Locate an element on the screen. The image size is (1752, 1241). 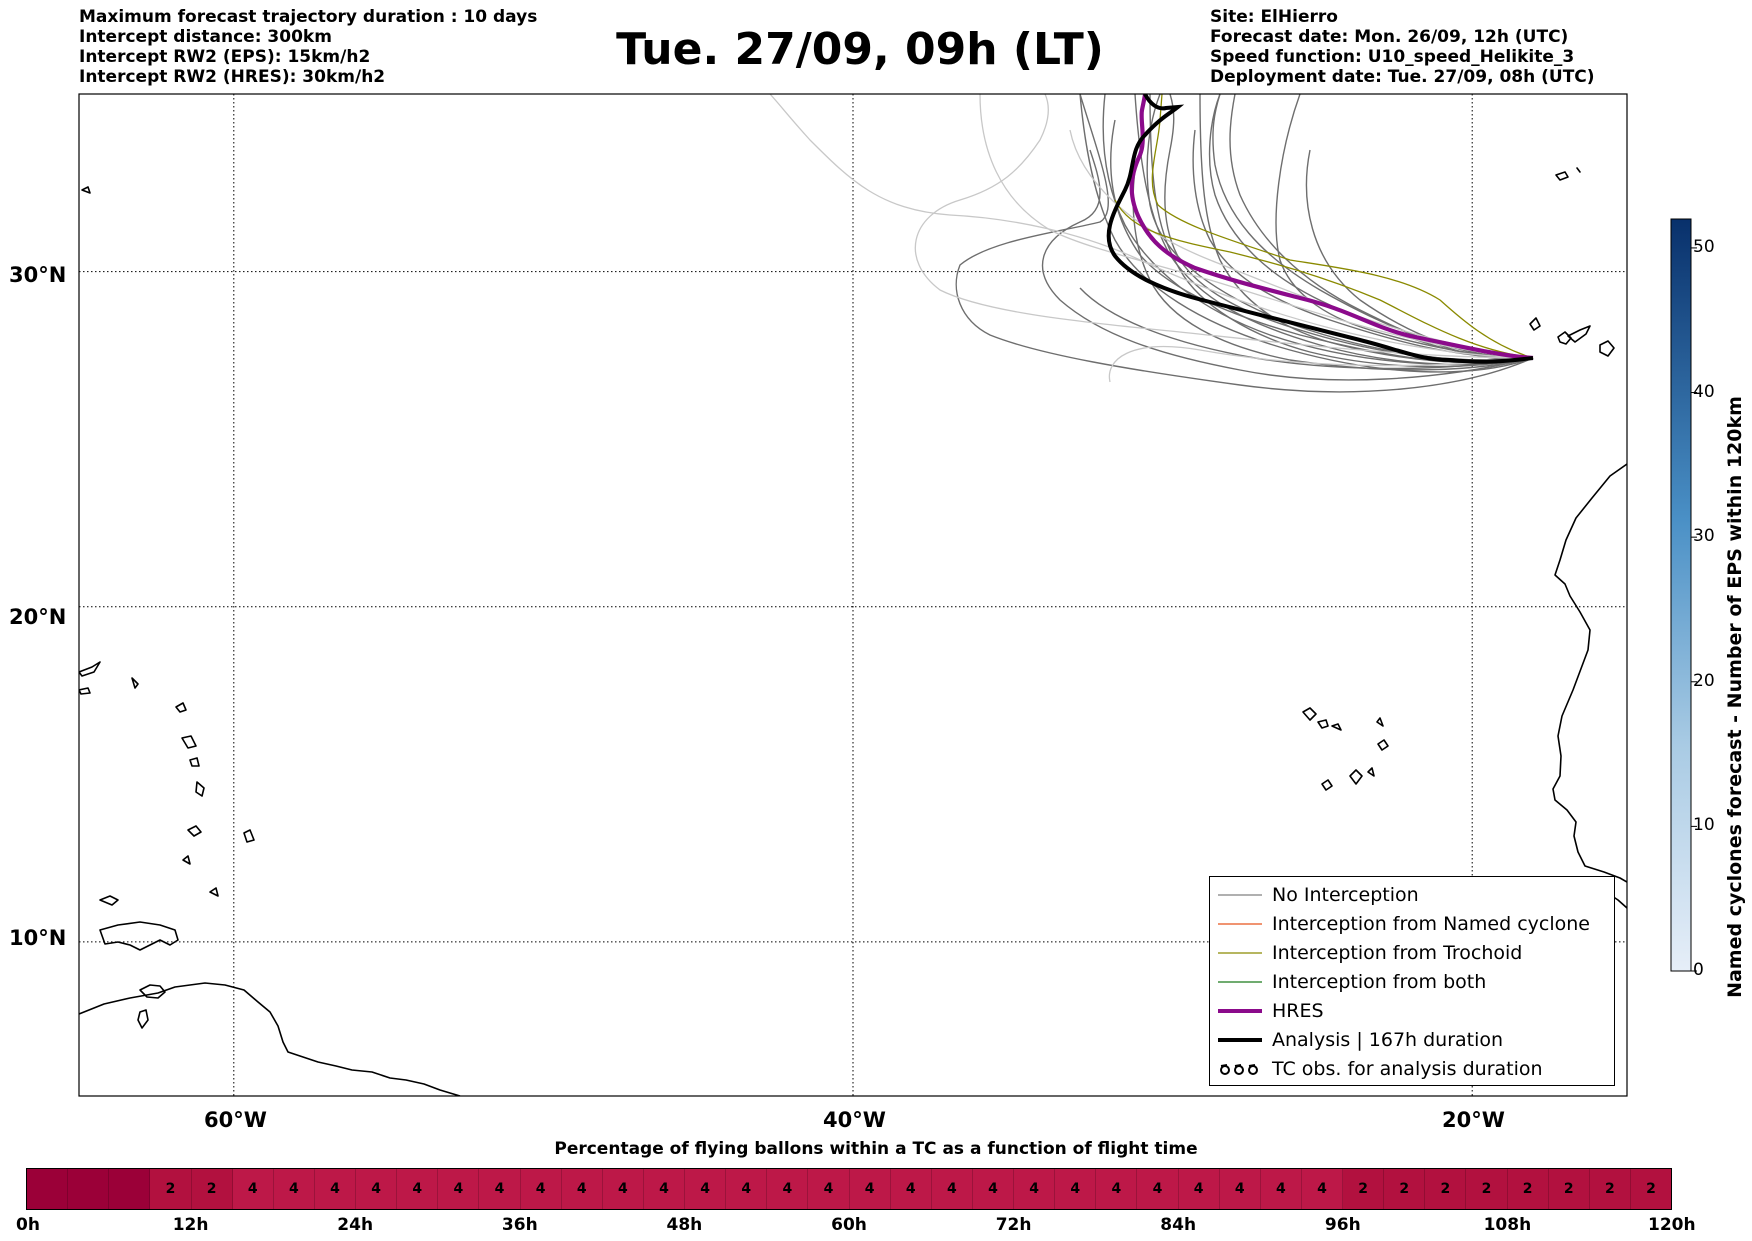
page-title: Tue. 27/09, 09h (LT) is located at coordinates (860, 49).